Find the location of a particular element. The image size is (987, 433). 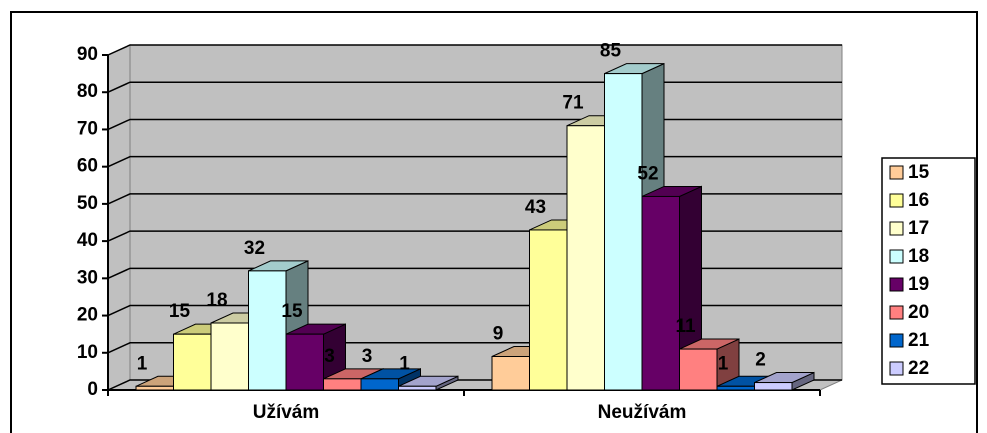

y-tick-label: 60 is located at coordinates (87, 166).